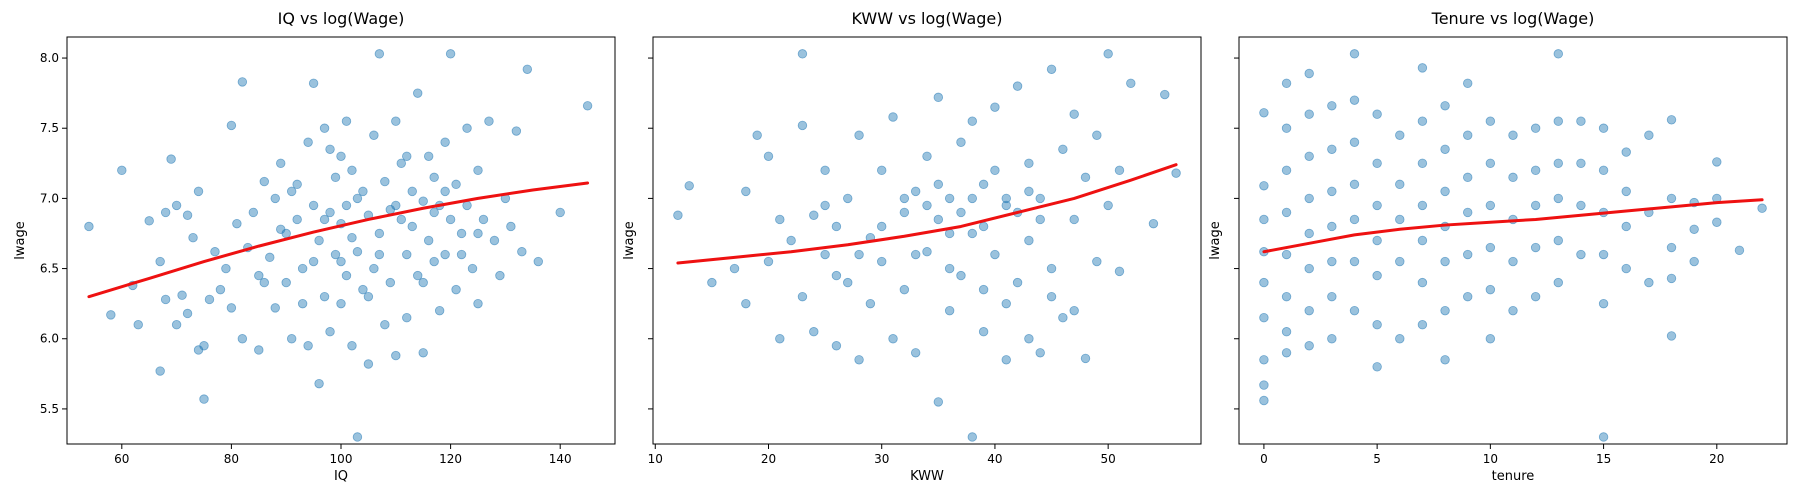 Image resolution: width=1800 pixels, height=504 pixels. I want to click on x-tick-label: 5, so click(1377, 459).